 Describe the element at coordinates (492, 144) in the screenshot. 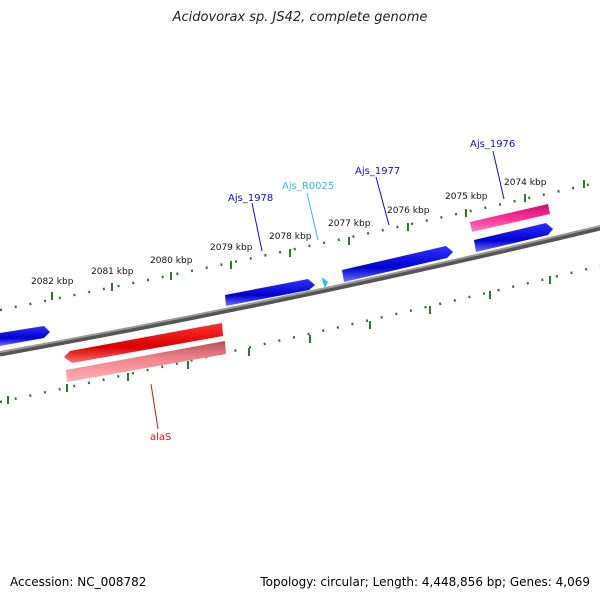

I see `label-ajs-1976: Ajs_1976` at that location.